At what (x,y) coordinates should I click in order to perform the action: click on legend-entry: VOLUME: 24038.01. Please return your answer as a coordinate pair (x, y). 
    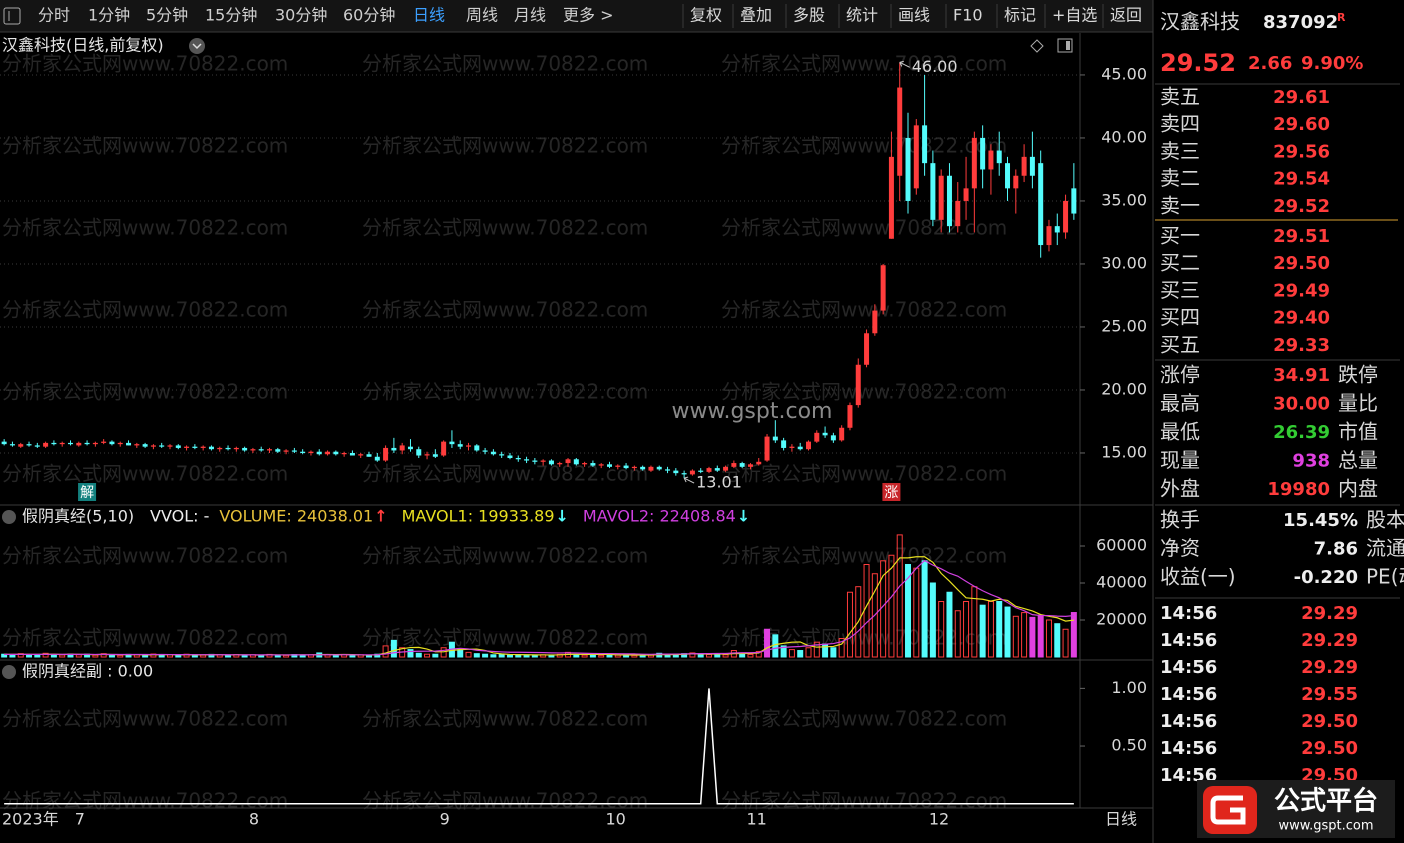
    Looking at the image, I should click on (296, 516).